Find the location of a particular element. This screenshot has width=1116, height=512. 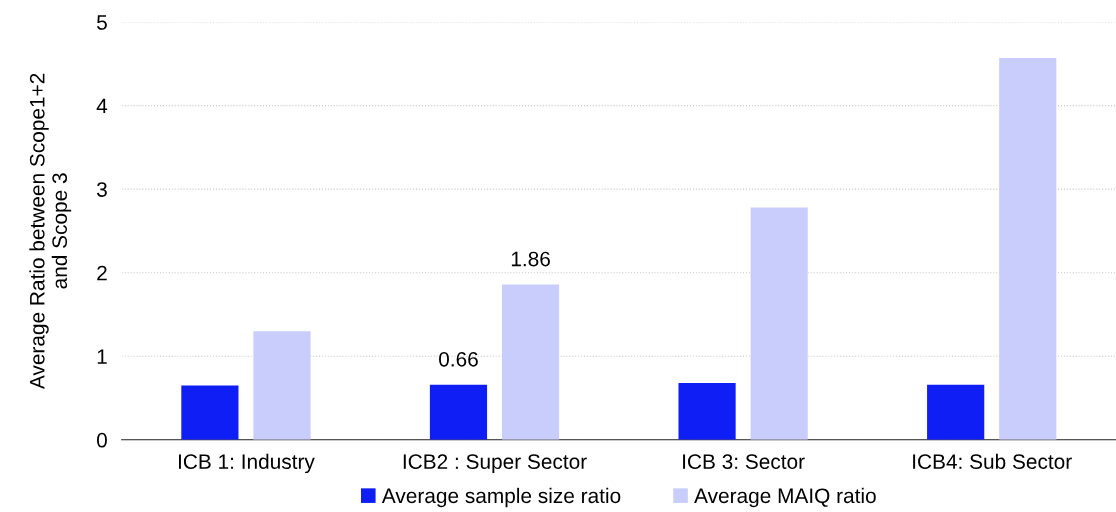

y-tick-label: 1 is located at coordinates (102, 356).